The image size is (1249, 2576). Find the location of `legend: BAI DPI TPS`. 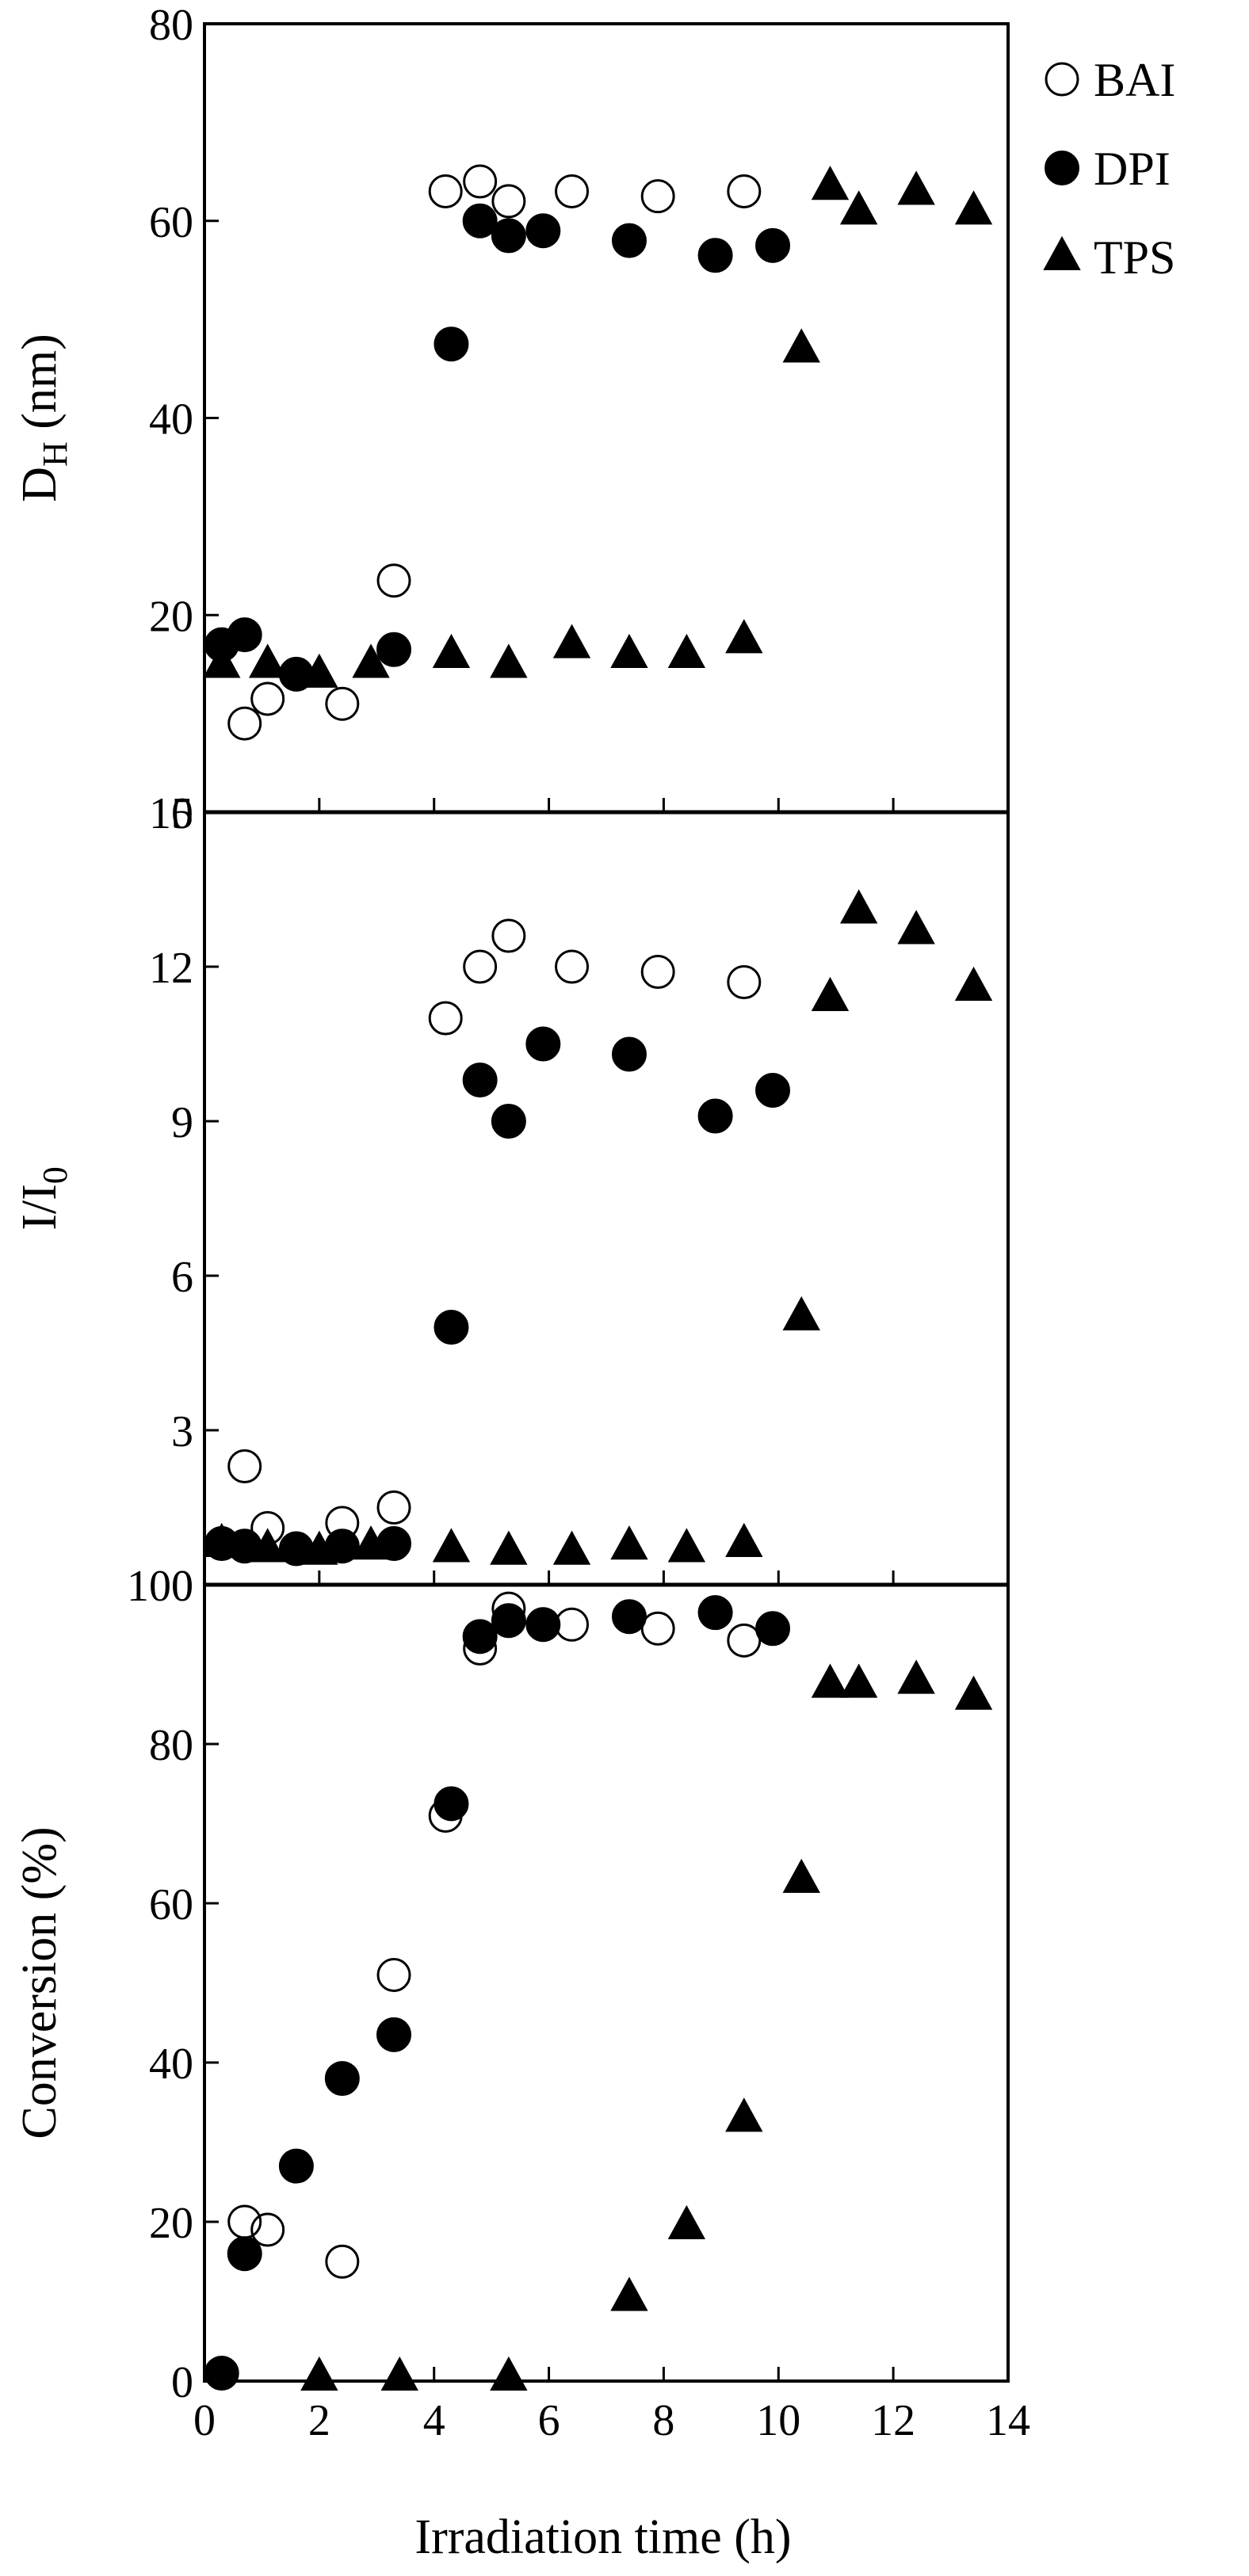

legend: BAI DPI TPS is located at coordinates (1109, 169).